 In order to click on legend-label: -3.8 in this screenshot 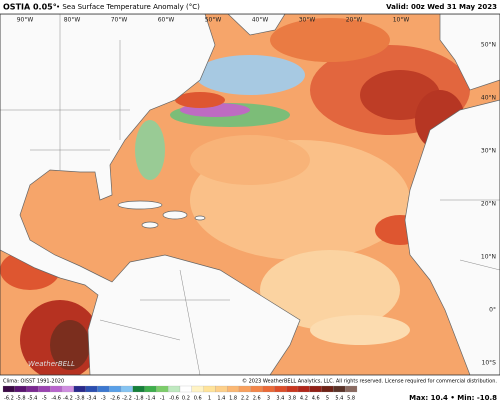, I will do `click(80, 399)`.